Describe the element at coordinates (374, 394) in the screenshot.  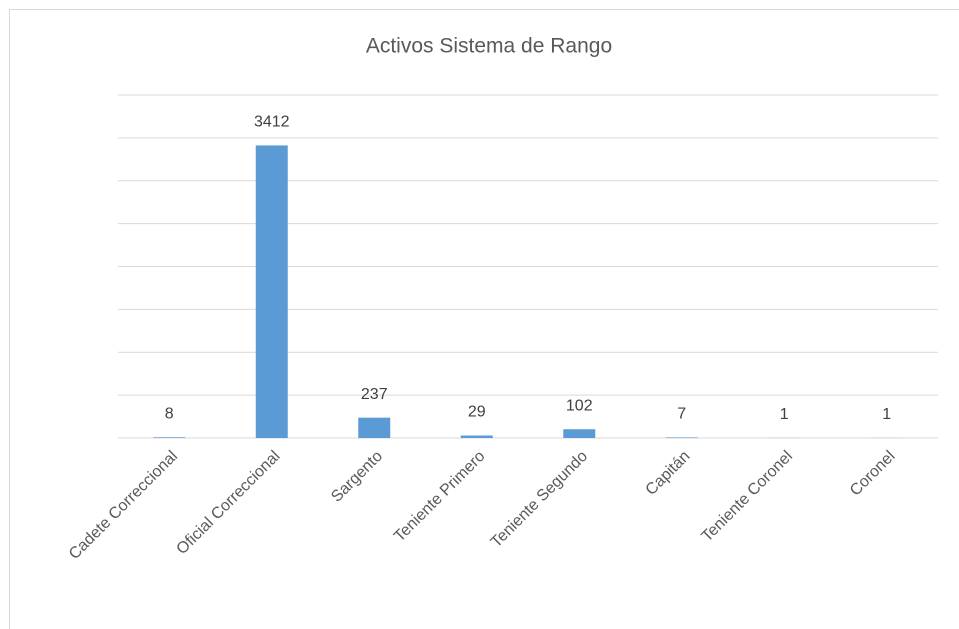
I see `data-label: 237` at that location.